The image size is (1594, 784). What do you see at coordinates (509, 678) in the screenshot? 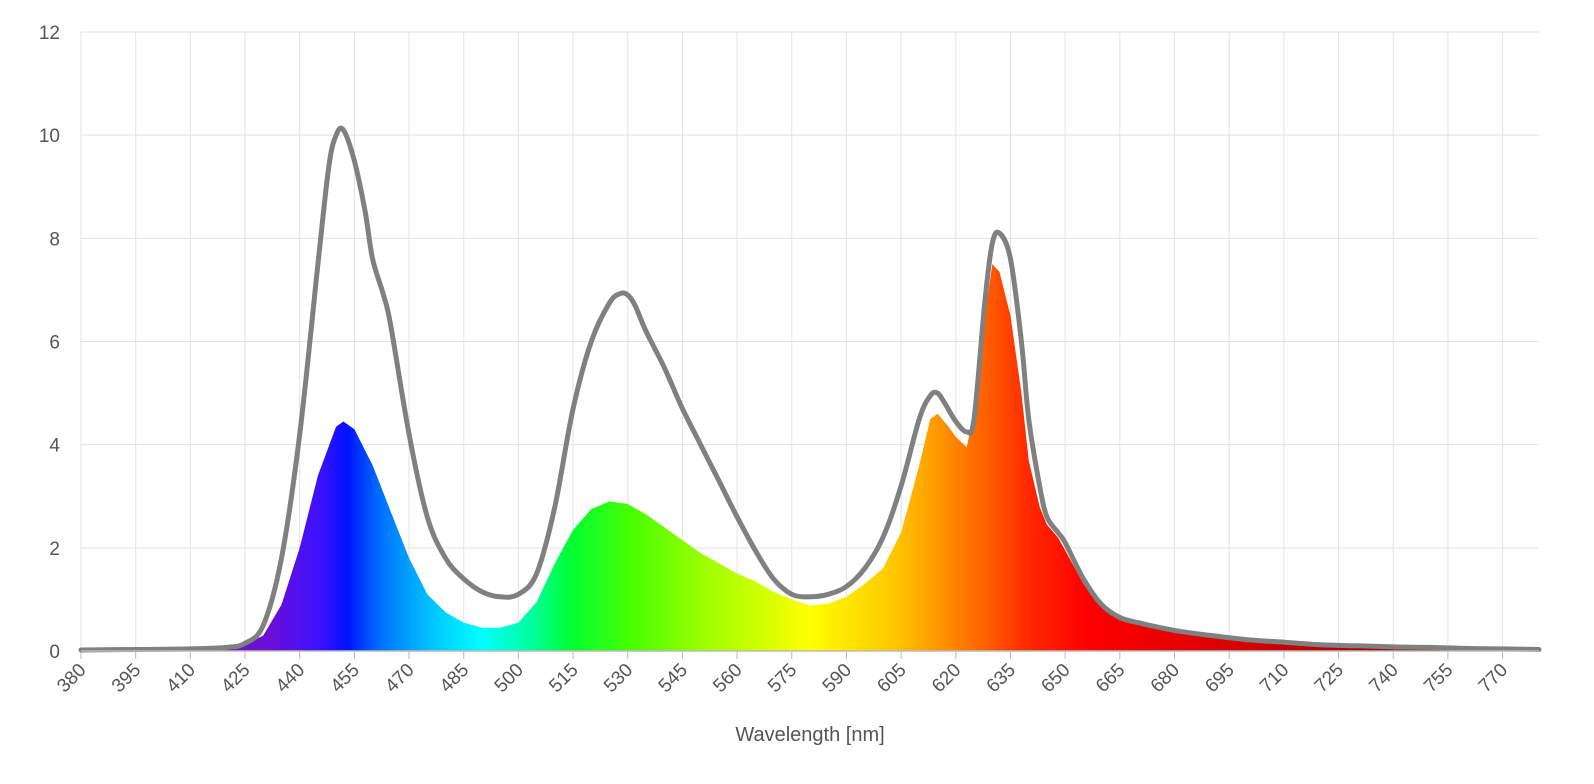
I see `x-tick-label: 500` at bounding box center [509, 678].